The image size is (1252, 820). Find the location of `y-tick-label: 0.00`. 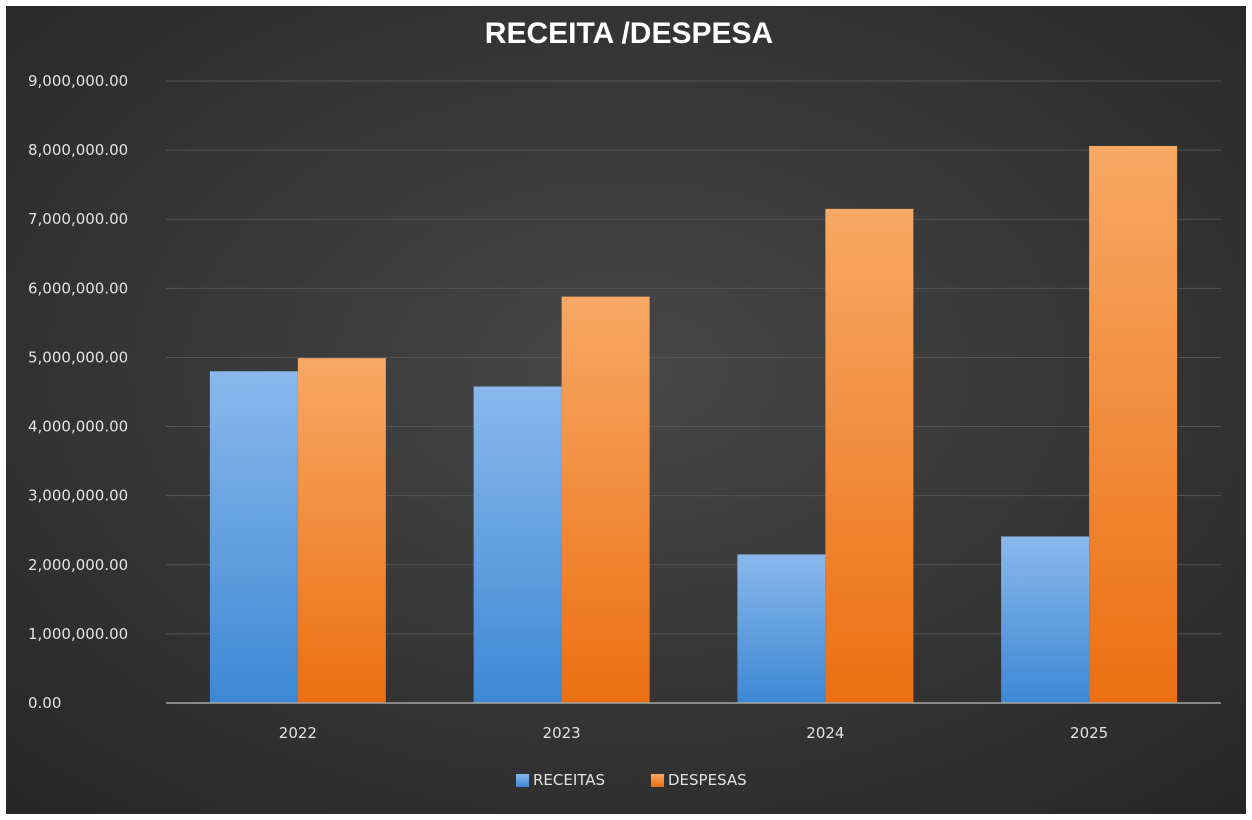

y-tick-label: 0.00 is located at coordinates (44, 703).